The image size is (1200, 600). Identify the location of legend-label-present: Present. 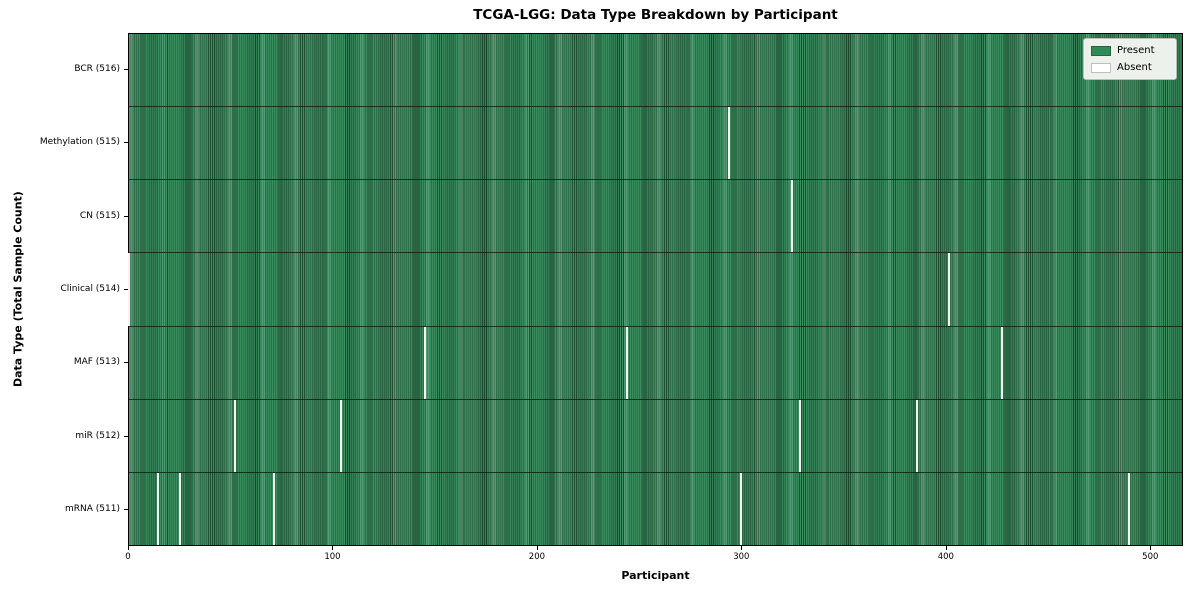
(1136, 50).